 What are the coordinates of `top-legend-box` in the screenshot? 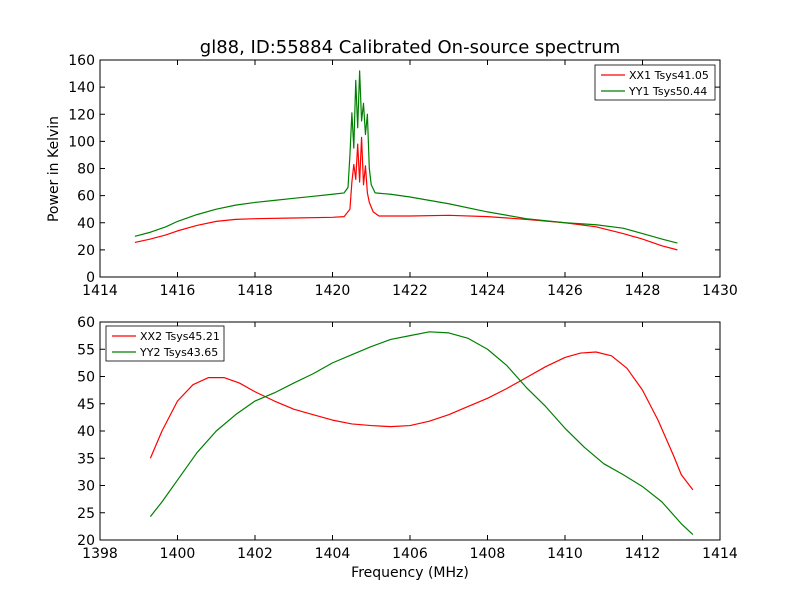 It's located at (655, 82).